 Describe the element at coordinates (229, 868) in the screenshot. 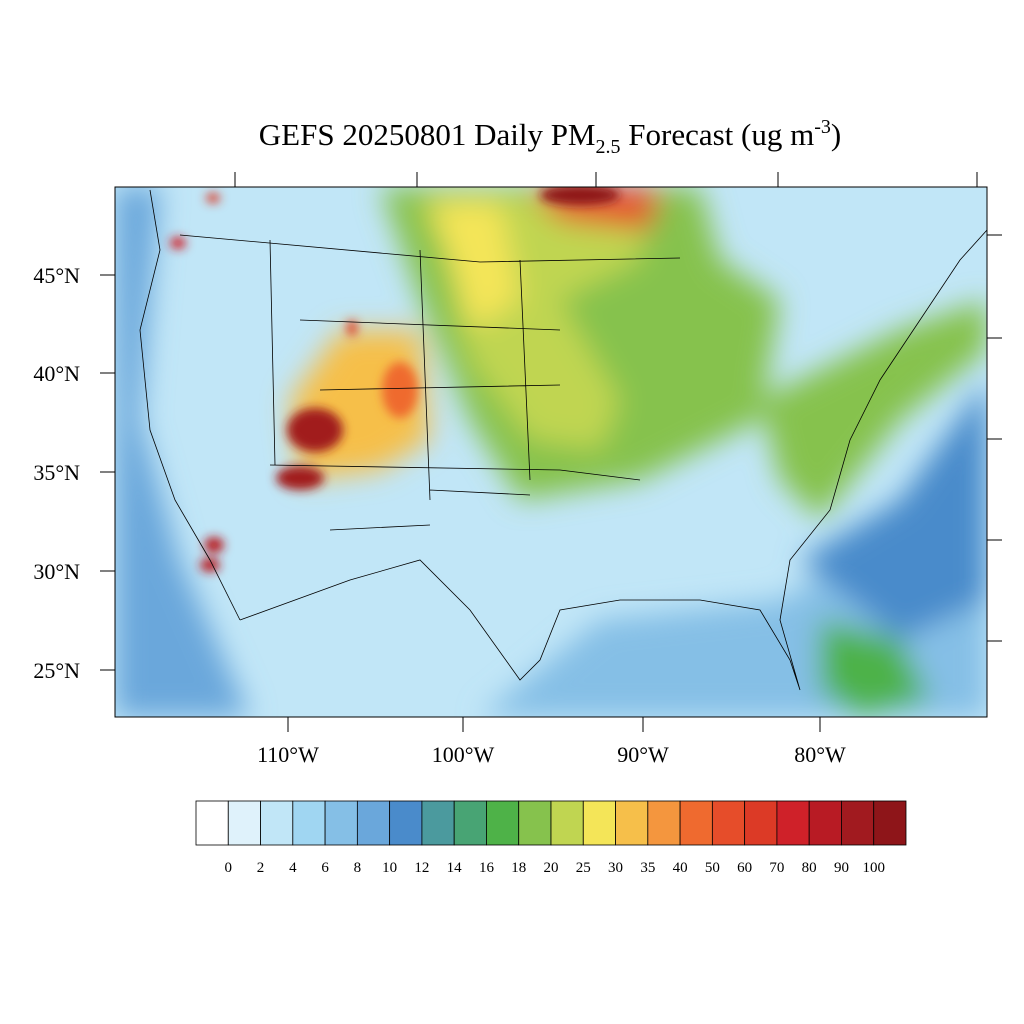

I see `colorbar-label: 0` at that location.